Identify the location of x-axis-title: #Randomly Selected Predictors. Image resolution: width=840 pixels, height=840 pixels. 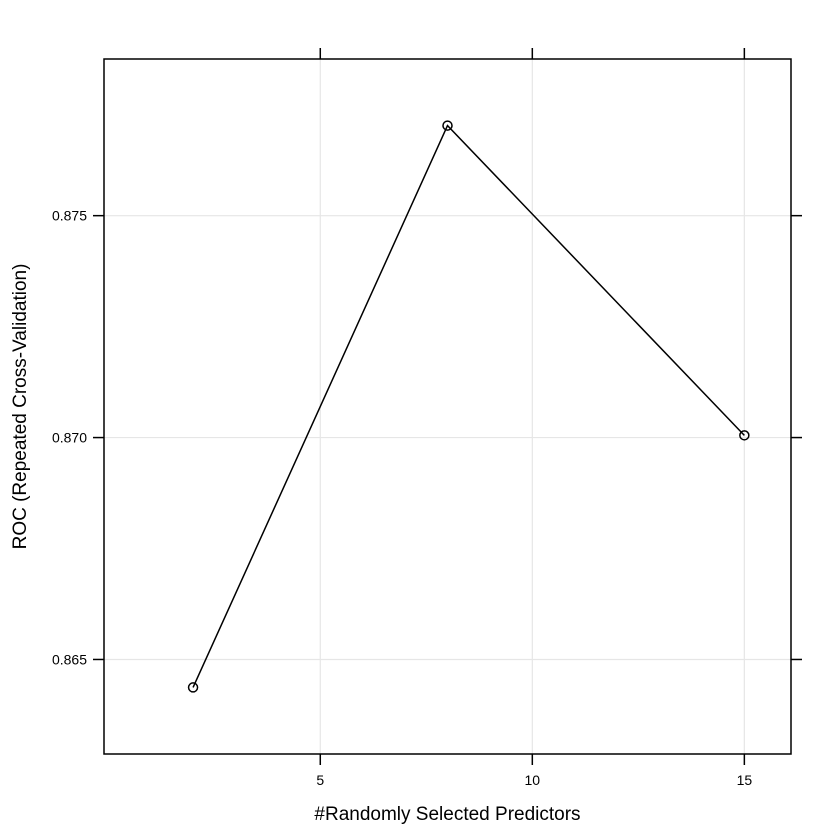
(447, 814).